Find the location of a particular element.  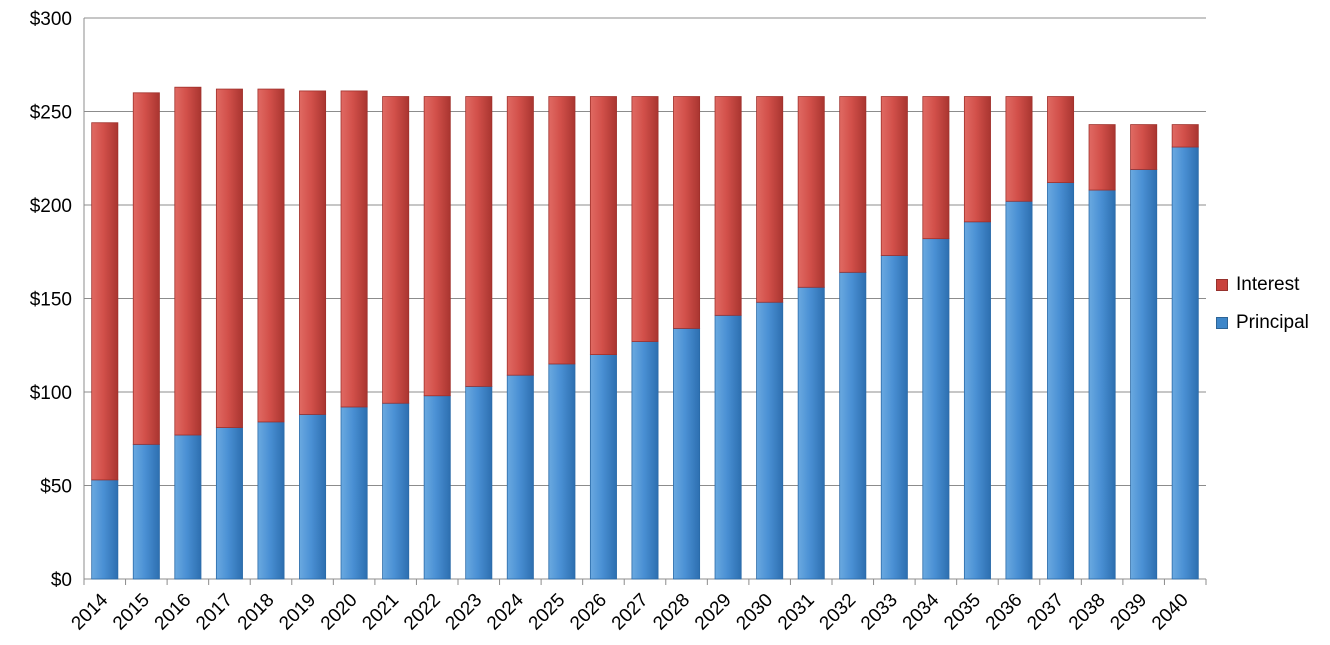

legend-swatch-principal is located at coordinates (1222, 323).